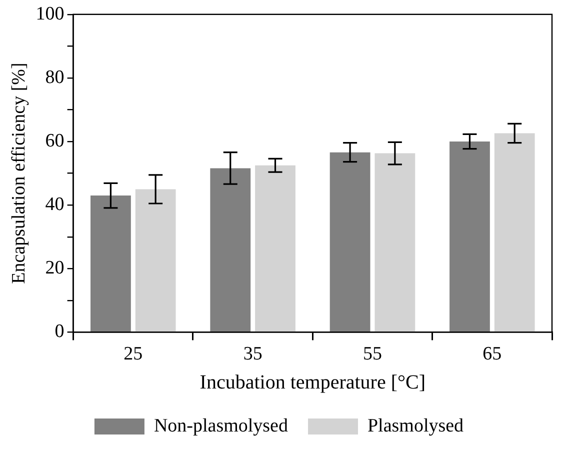 The width and height of the screenshot is (564, 450). What do you see at coordinates (313, 382) in the screenshot?
I see `x-axis-title: Incubation temperature [°C]` at bounding box center [313, 382].